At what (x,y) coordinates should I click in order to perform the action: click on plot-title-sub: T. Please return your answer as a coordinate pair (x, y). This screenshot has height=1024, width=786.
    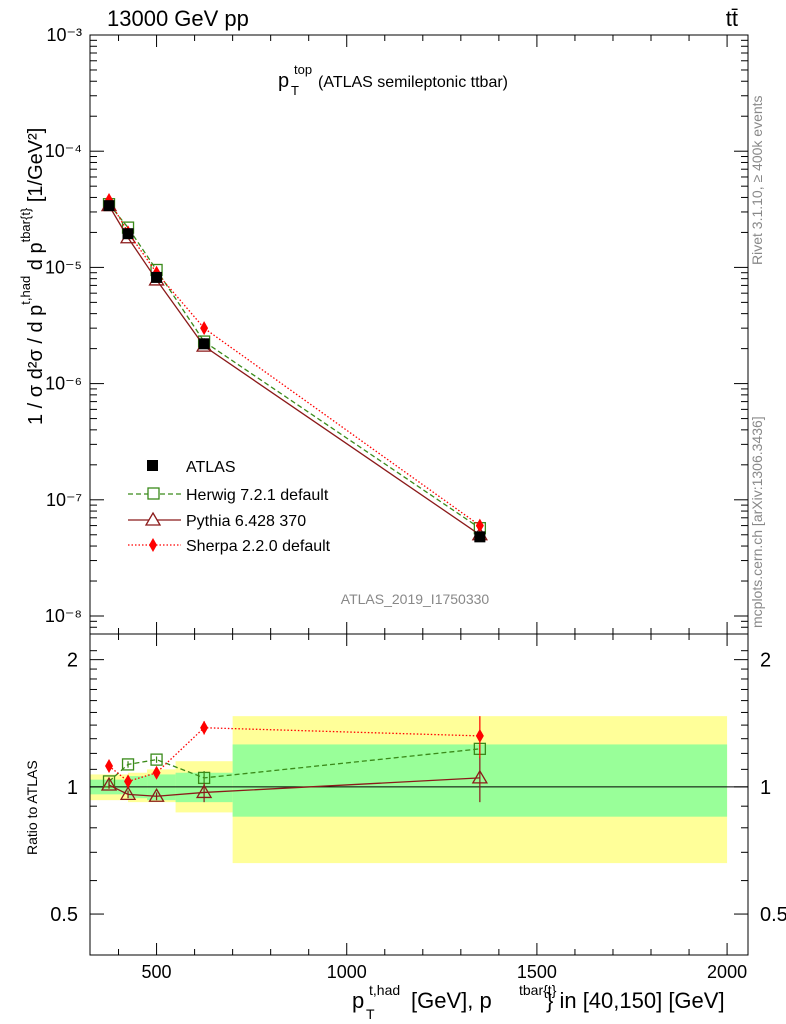
    Looking at the image, I should click on (295, 90).